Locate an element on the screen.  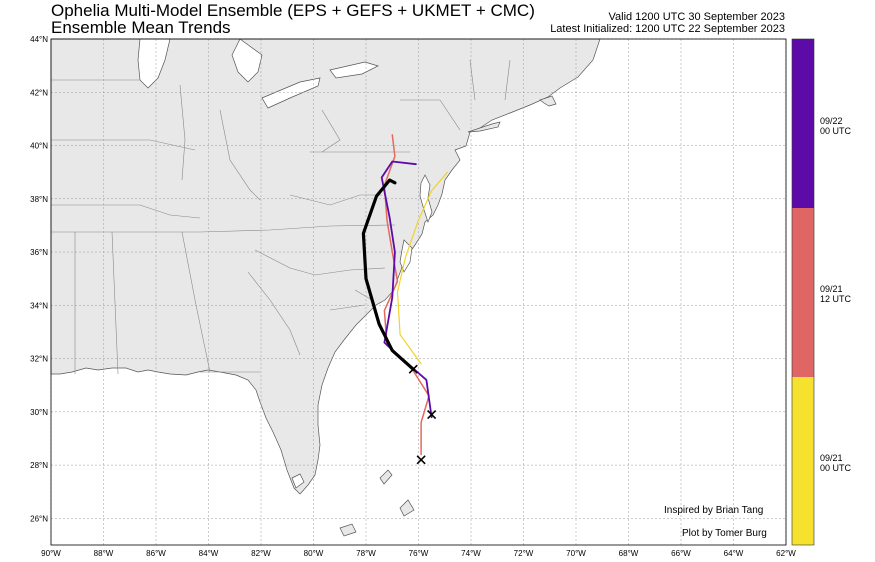
lat-tick-label: 34°N is located at coordinates (39, 305).